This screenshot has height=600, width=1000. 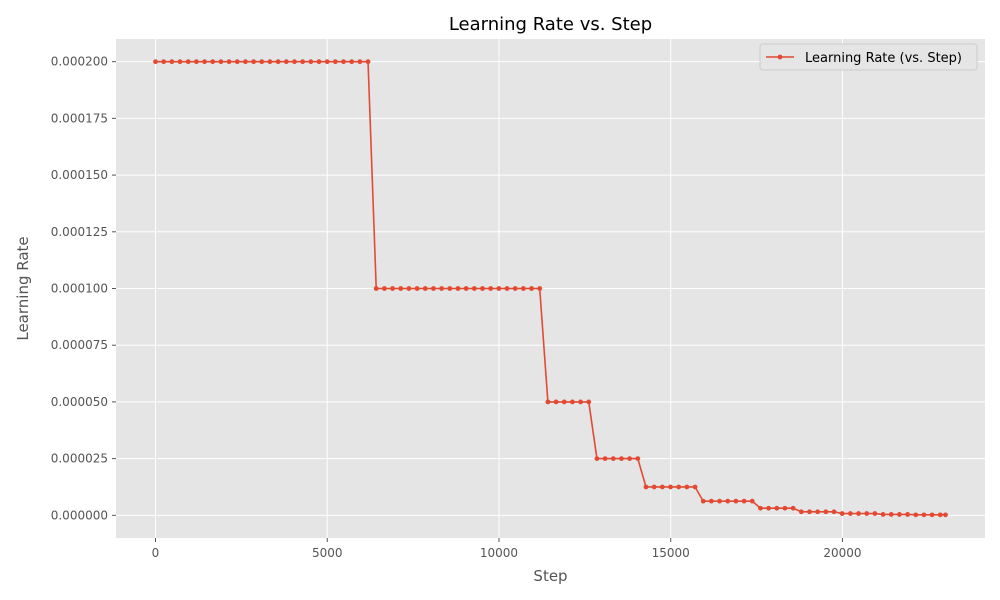 I want to click on y-tick-label: 0.000025, so click(x=79, y=459).